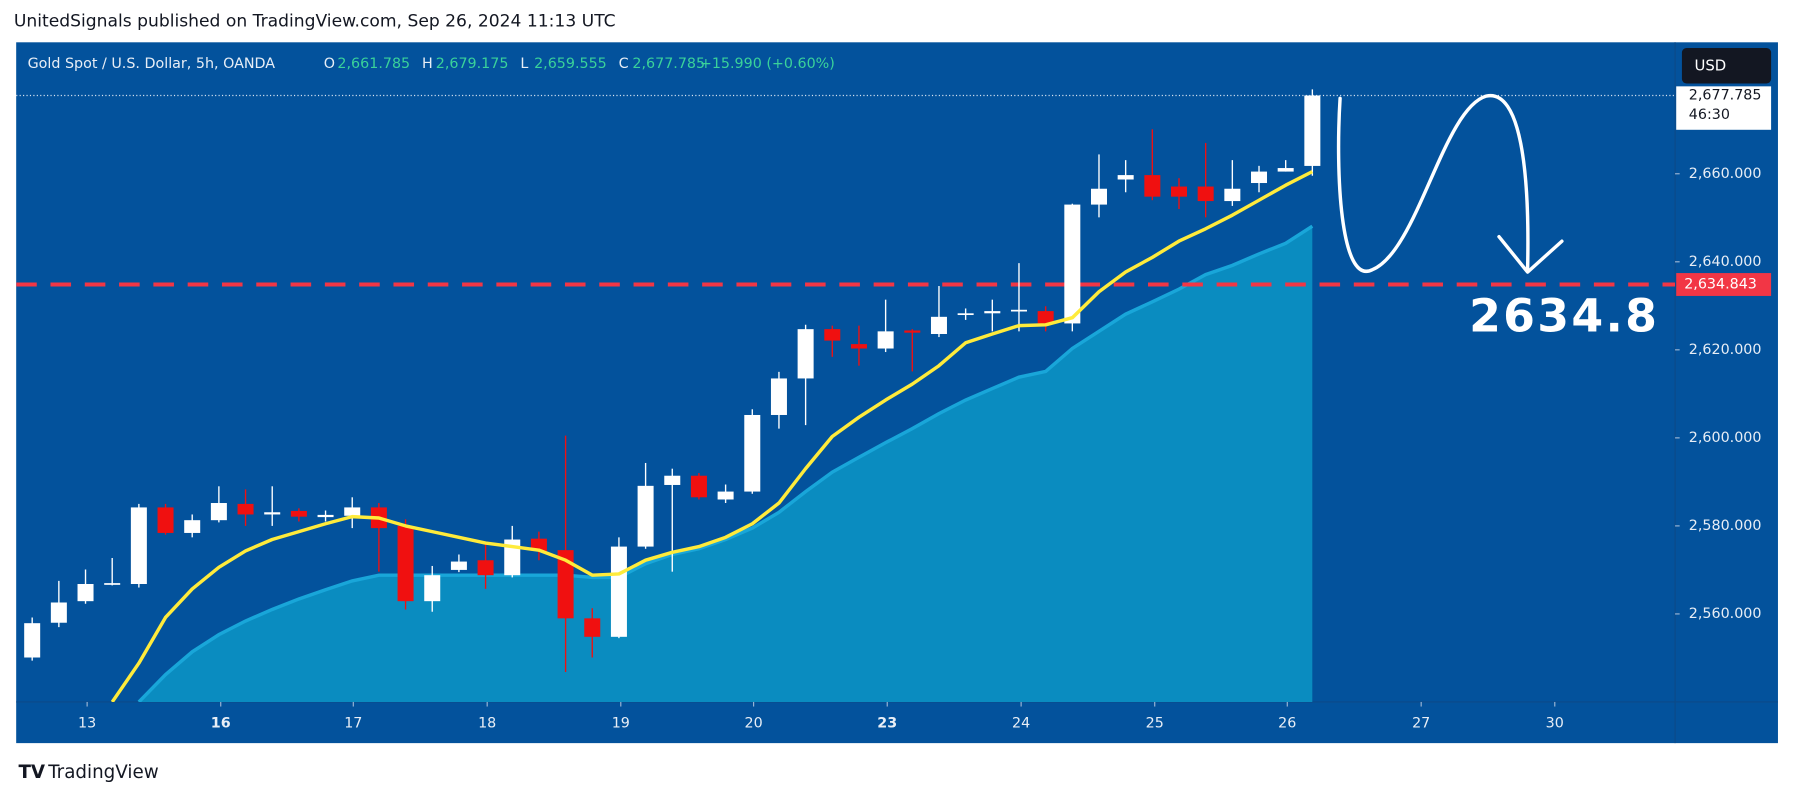 This screenshot has width=1793, height=798. What do you see at coordinates (1421, 724) in the screenshot?
I see `x-tick-label: 27` at bounding box center [1421, 724].